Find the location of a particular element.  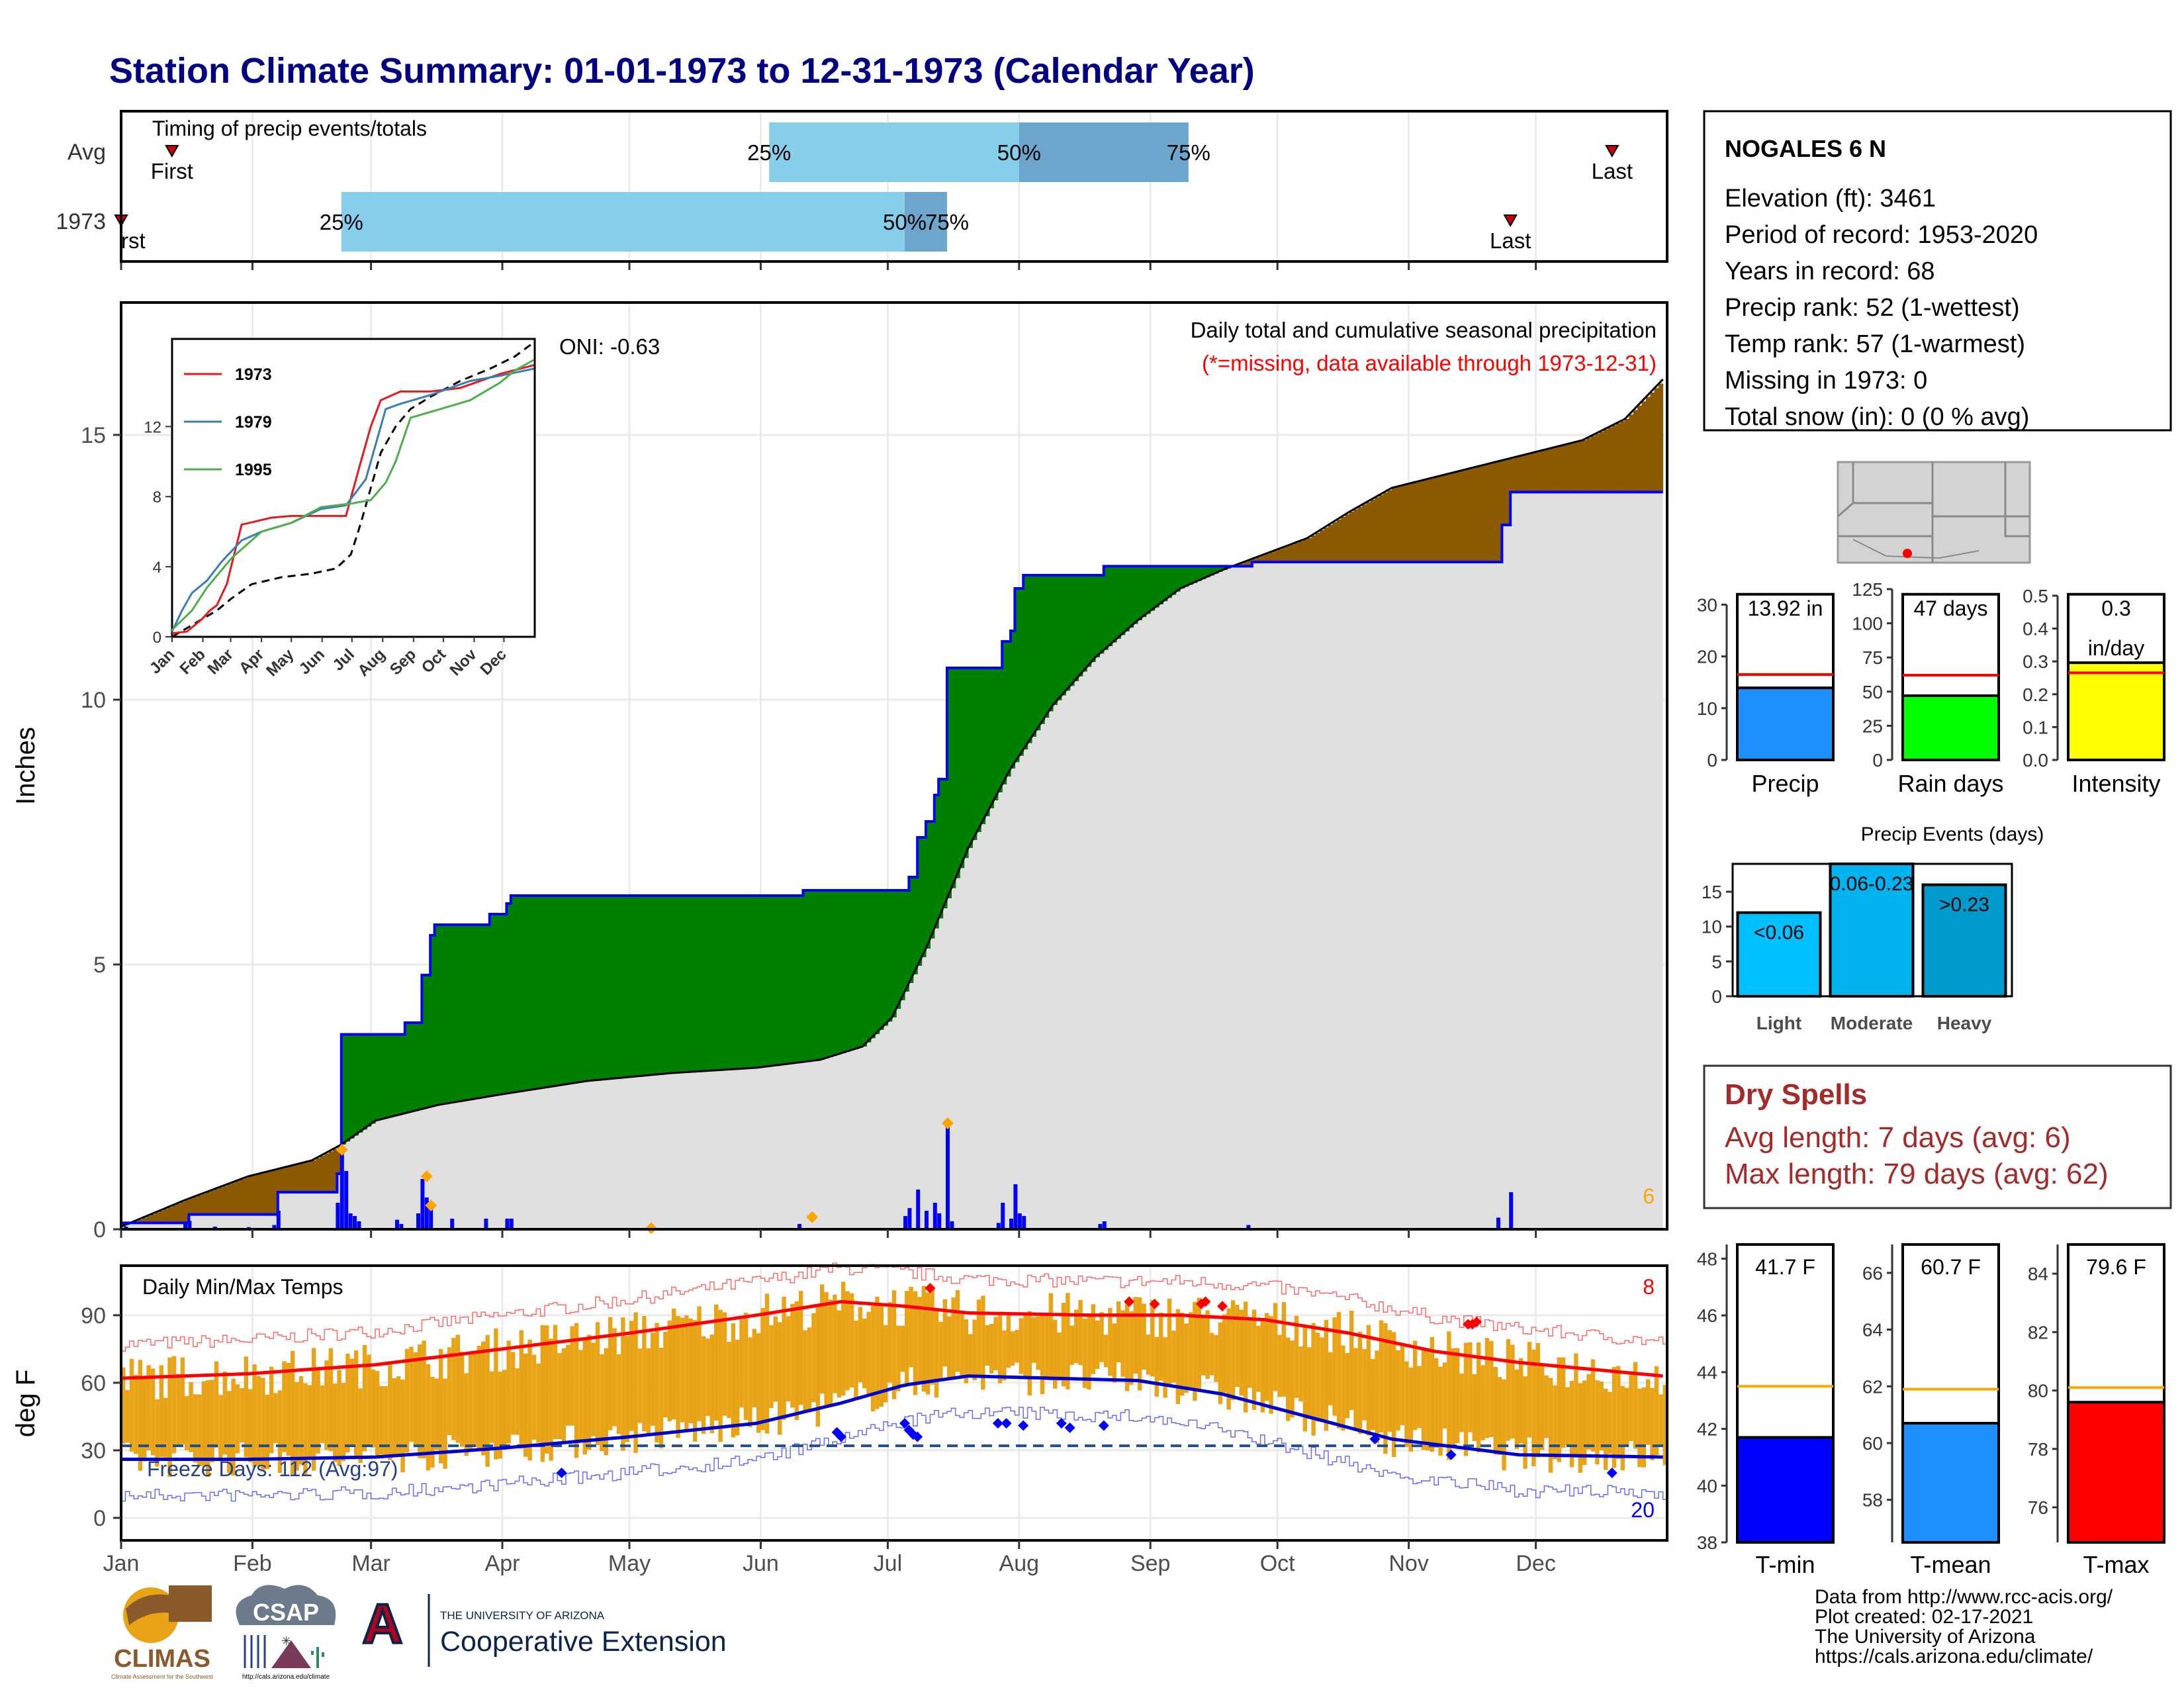

record-precip-marker is located at coordinates (431, 1205).